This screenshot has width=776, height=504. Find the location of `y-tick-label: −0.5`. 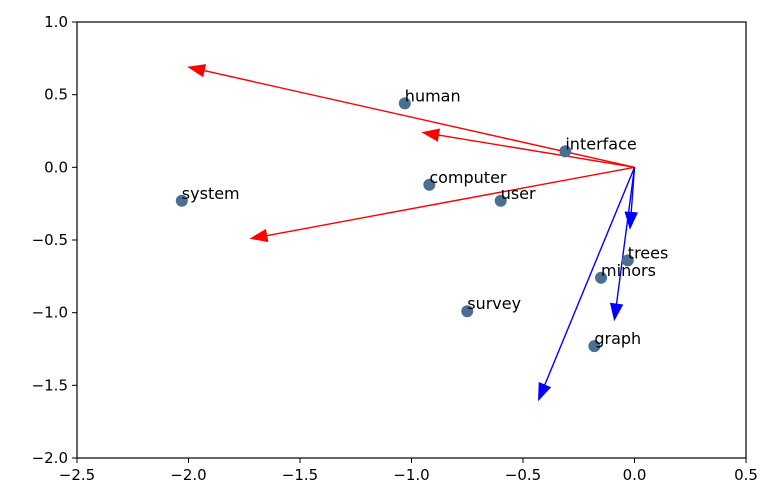

y-tick-label: −0.5 is located at coordinates (50, 240).